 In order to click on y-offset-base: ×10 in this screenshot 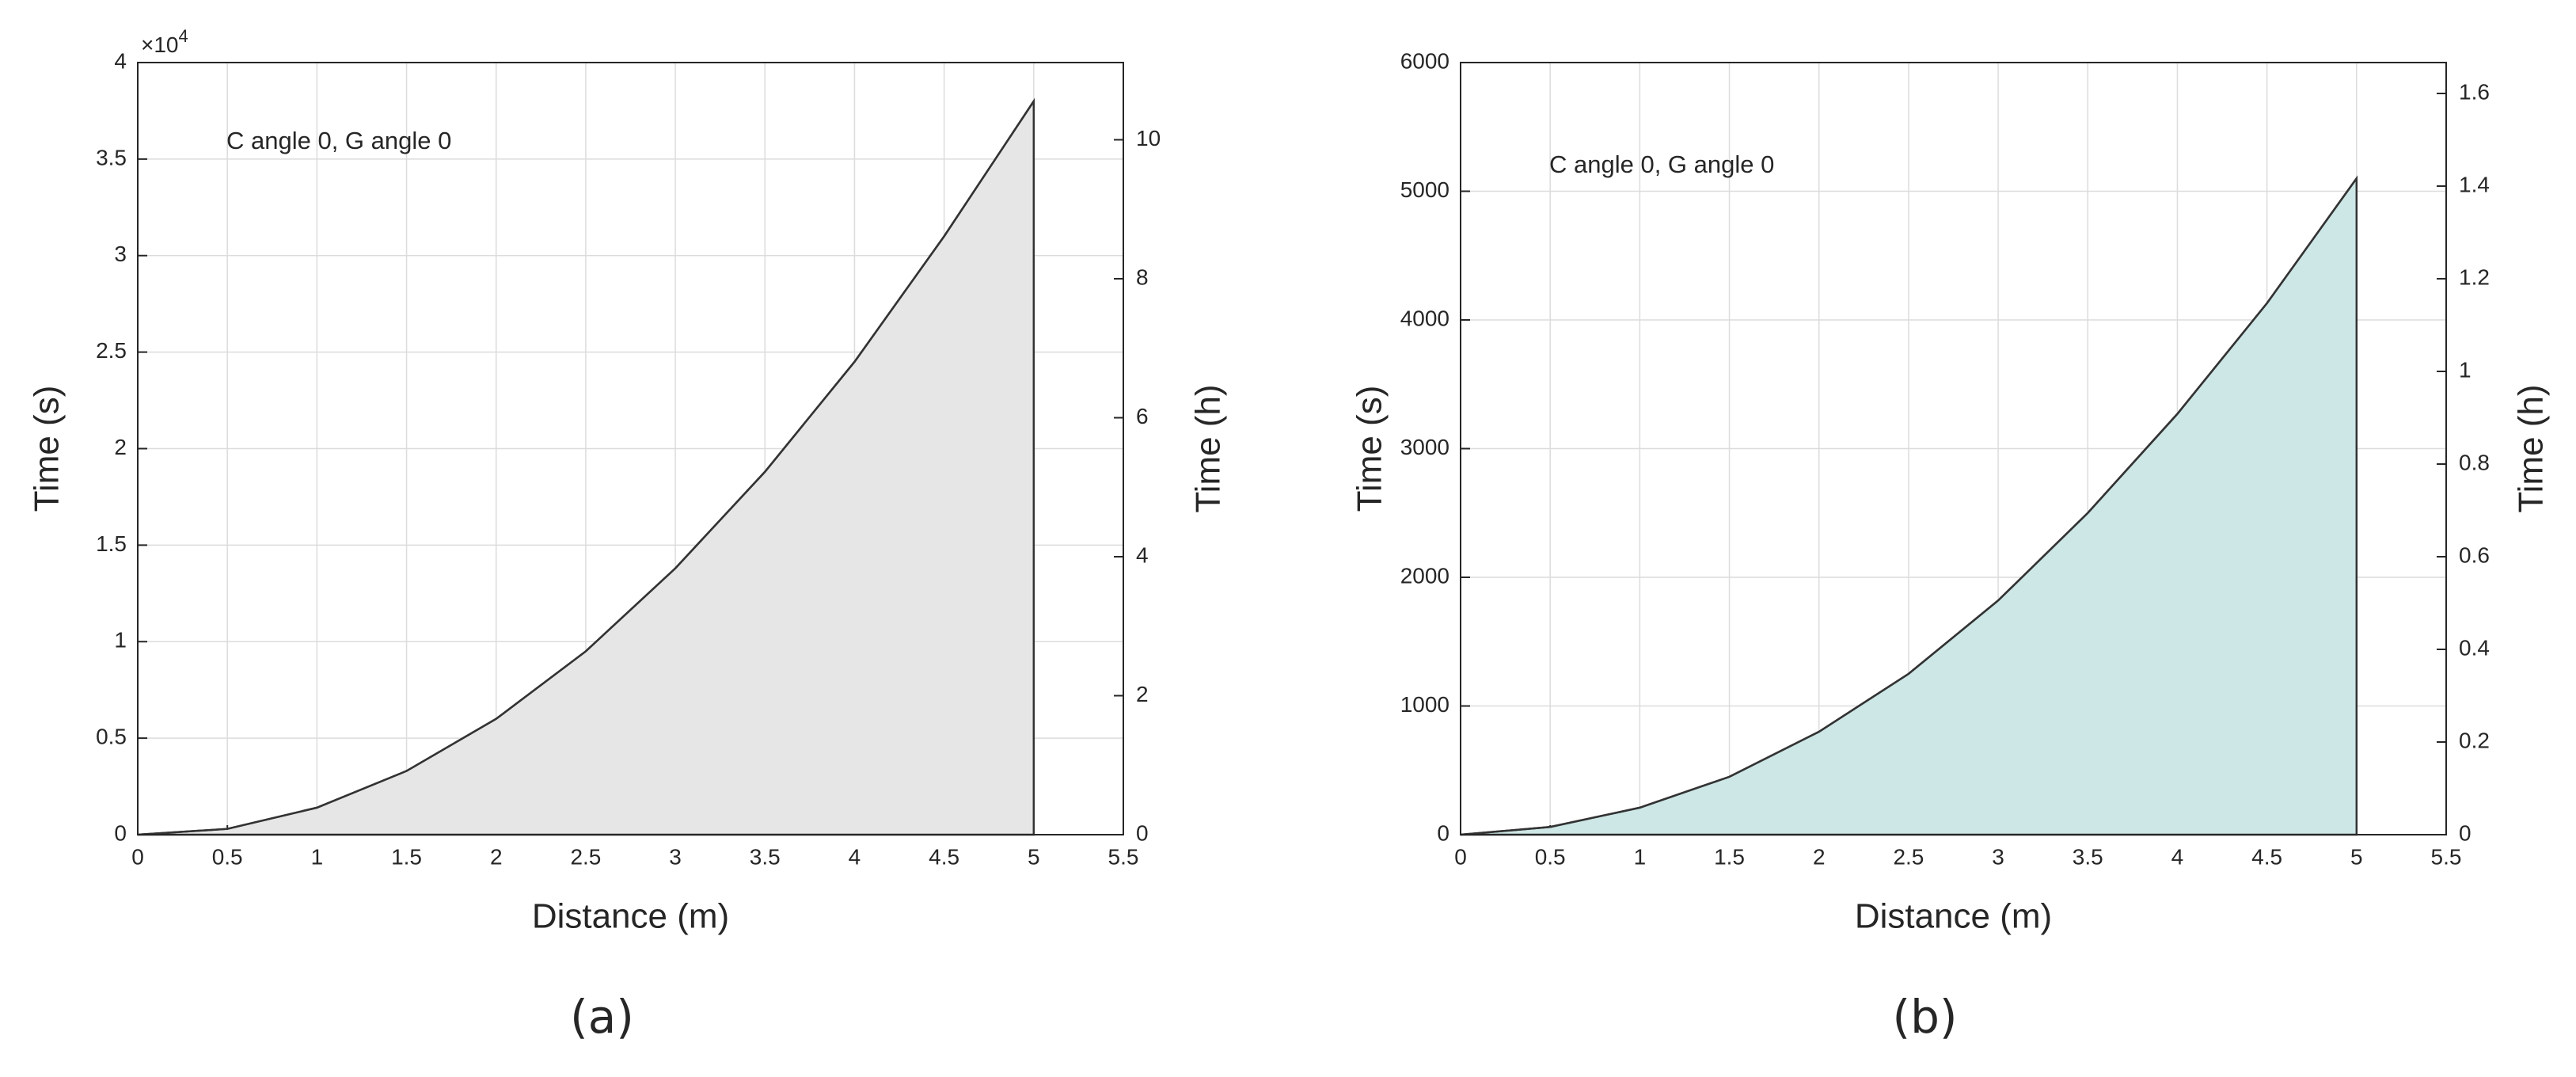, I will do `click(160, 44)`.